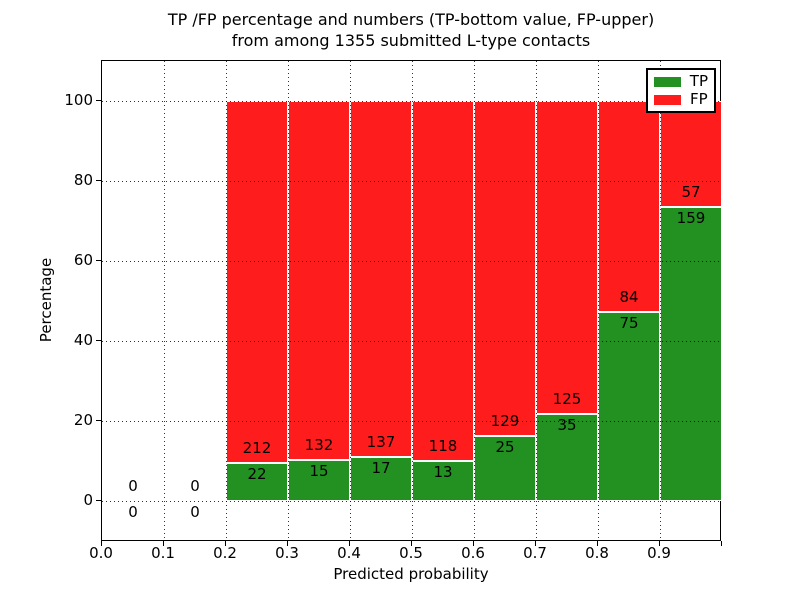 The image size is (800, 600). What do you see at coordinates (381, 441) in the screenshot?
I see `bar-fp-count-label: 137` at bounding box center [381, 441].